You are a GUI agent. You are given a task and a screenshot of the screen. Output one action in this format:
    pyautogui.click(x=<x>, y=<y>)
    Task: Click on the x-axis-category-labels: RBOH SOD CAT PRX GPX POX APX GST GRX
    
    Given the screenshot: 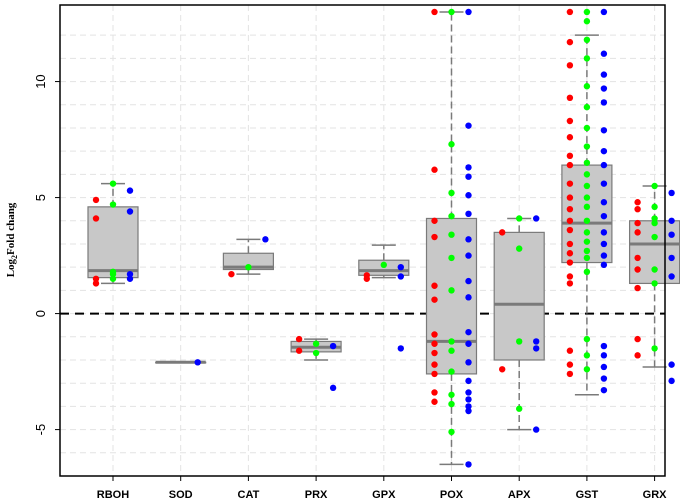 What is the action you would take?
    pyautogui.click(x=382, y=488)
    